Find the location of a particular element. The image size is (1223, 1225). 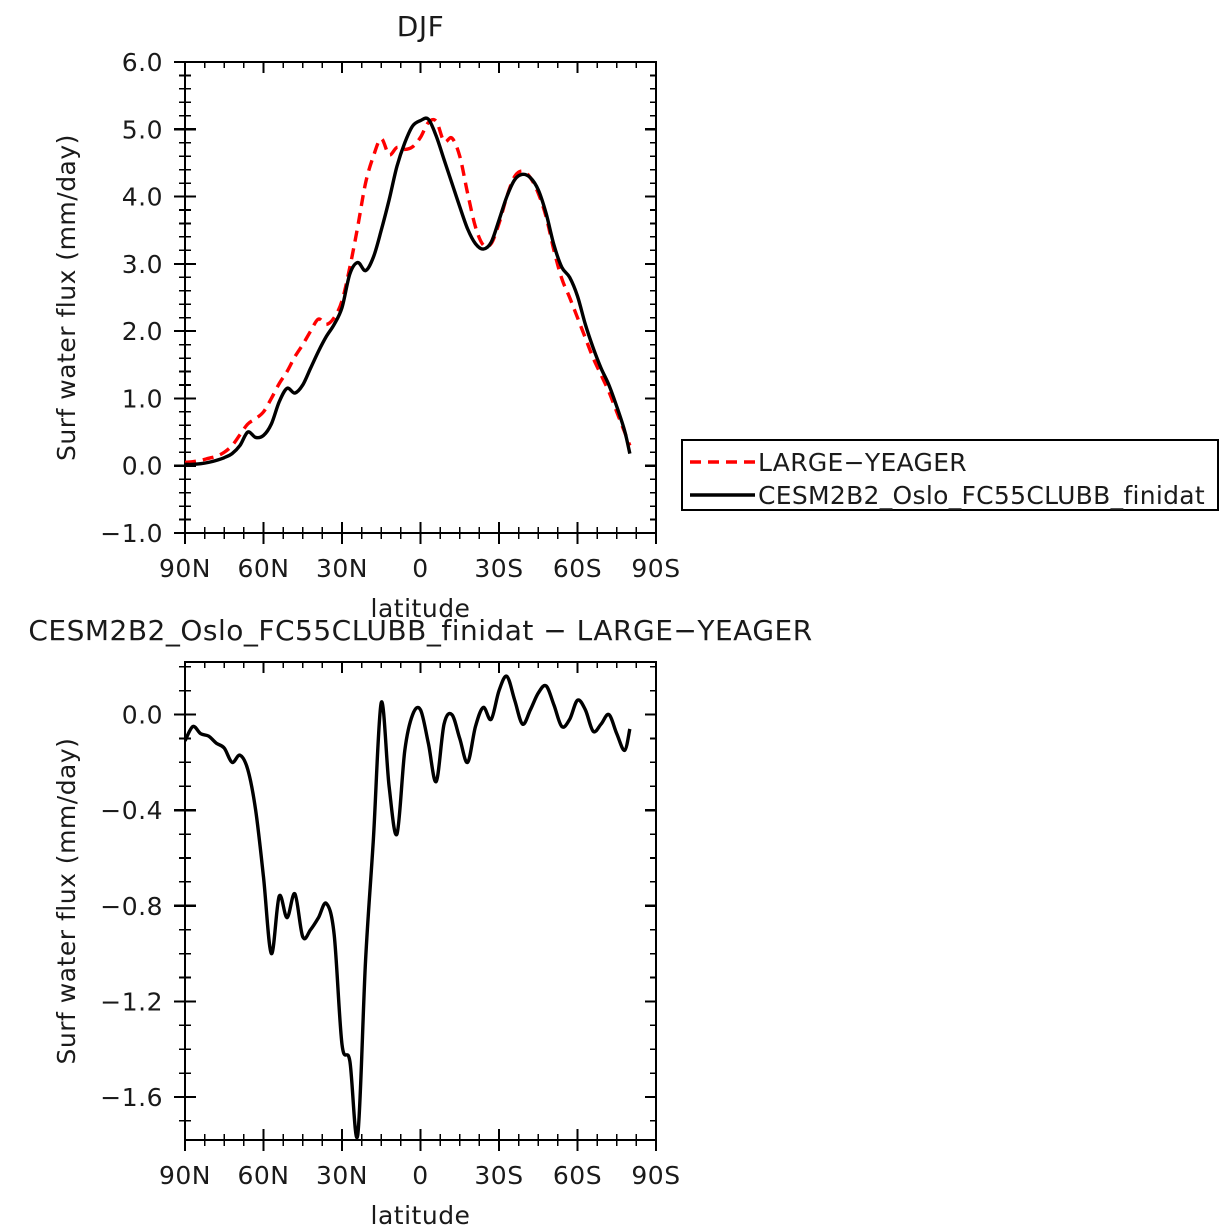

legend-label-1: CESM2B2_Oslo_FC55CLUBB_finidat is located at coordinates (981, 495).